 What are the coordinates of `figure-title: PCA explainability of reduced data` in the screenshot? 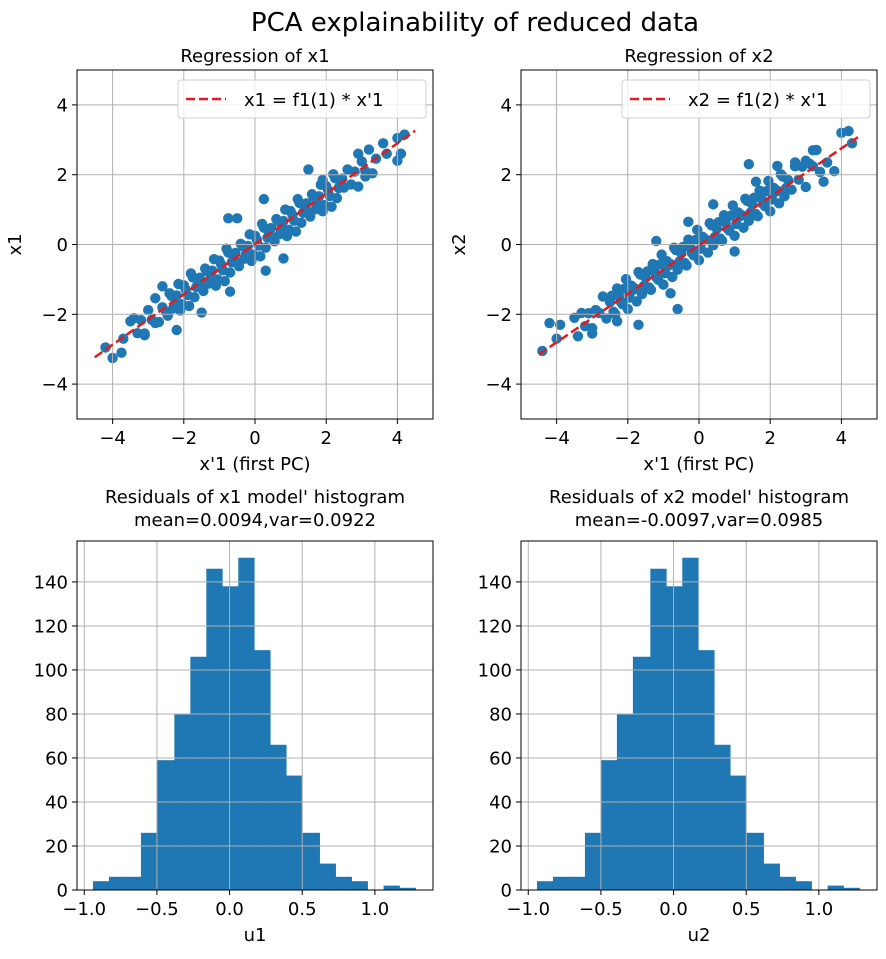 It's located at (475, 23).